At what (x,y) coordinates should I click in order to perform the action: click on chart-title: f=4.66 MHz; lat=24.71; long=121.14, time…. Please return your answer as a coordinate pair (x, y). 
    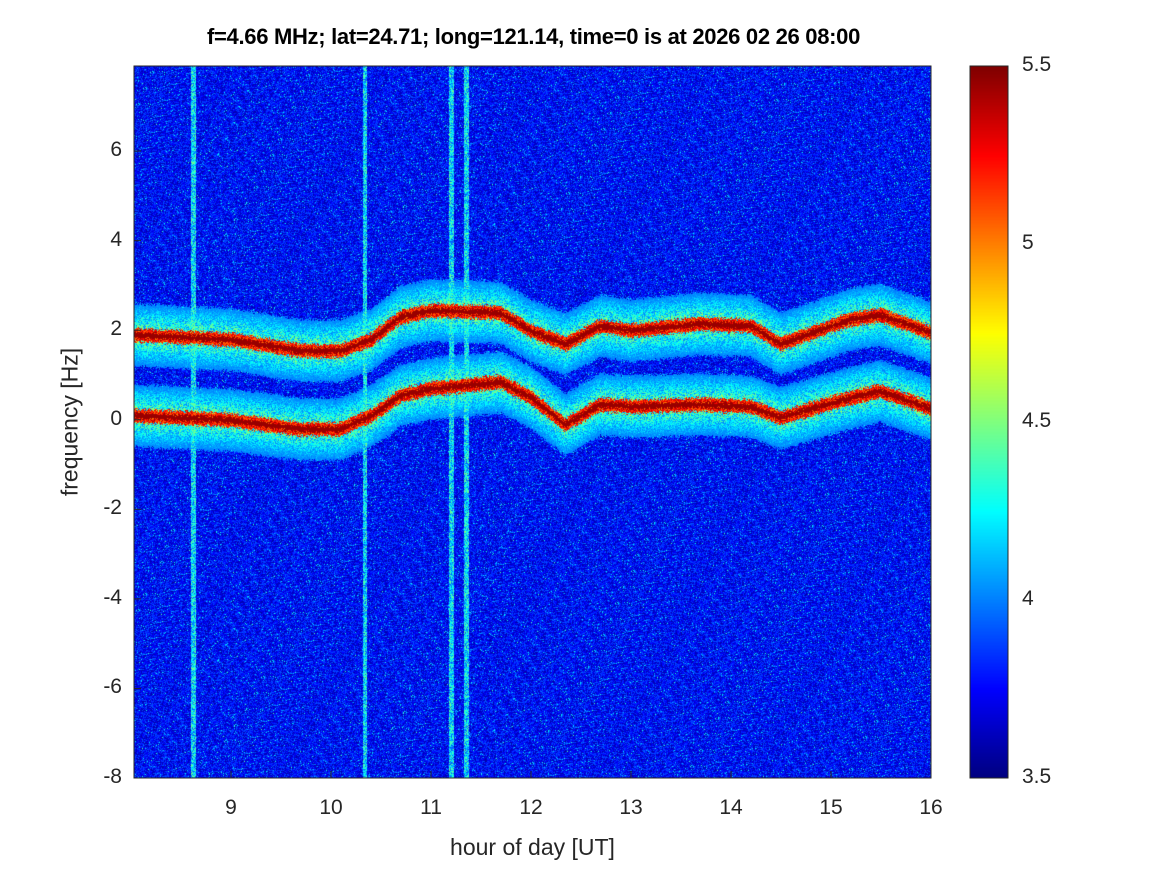
    Looking at the image, I should click on (533, 36).